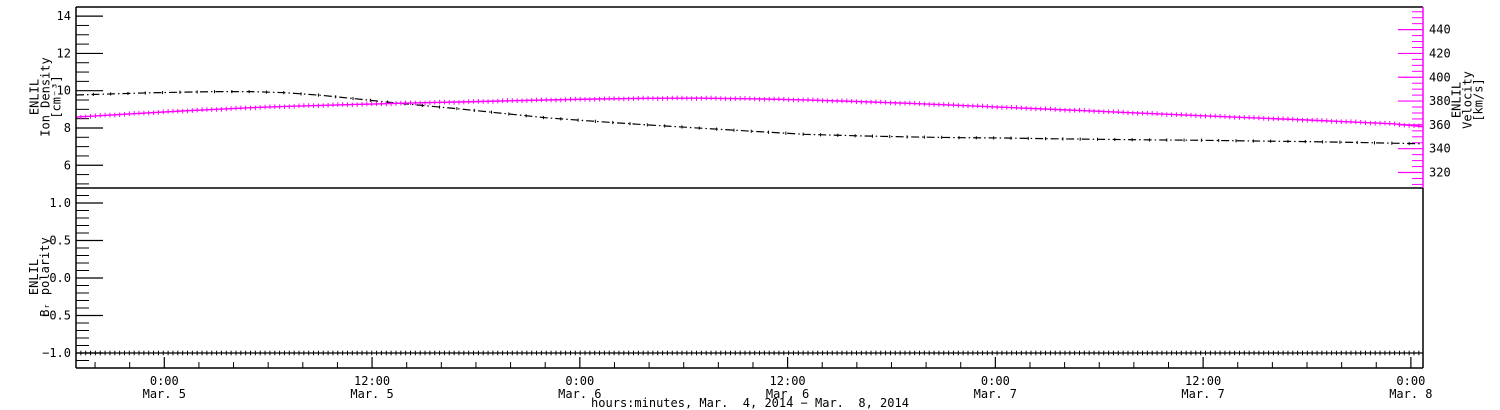 The image size is (1500, 410). I want to click on axis-title-line: [km/s], so click(1478, 100).